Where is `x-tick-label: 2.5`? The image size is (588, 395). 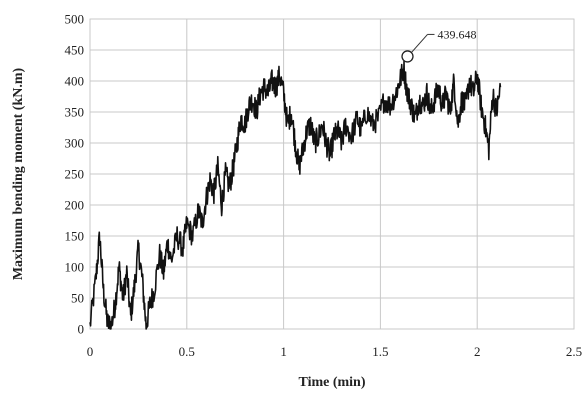 x-tick-label: 2.5 is located at coordinates (574, 351).